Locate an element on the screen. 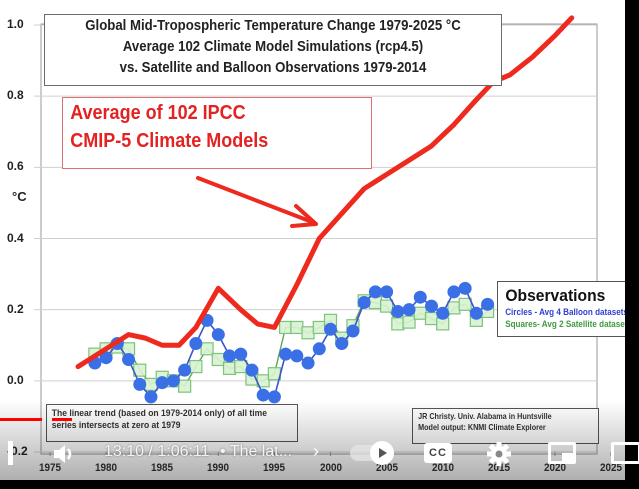  x-tick-label: 2020 is located at coordinates (554, 468).